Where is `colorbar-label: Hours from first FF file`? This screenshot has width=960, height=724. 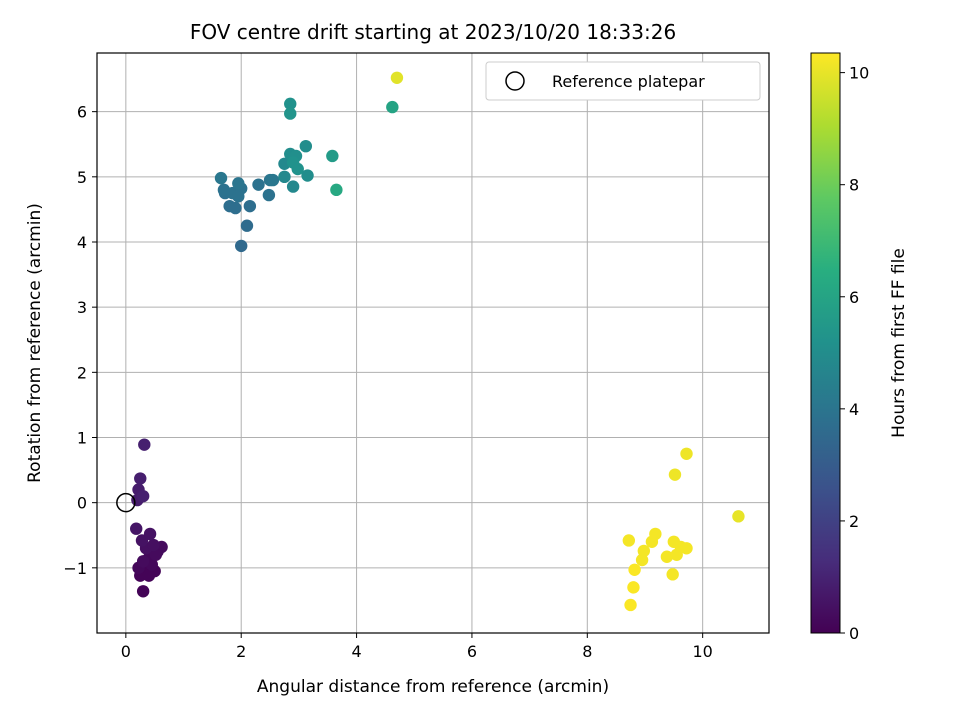 colorbar-label: Hours from first FF file is located at coordinates (899, 343).